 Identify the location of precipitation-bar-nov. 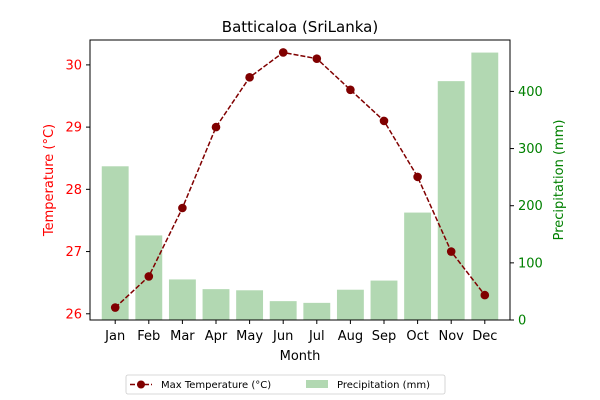
(451, 200).